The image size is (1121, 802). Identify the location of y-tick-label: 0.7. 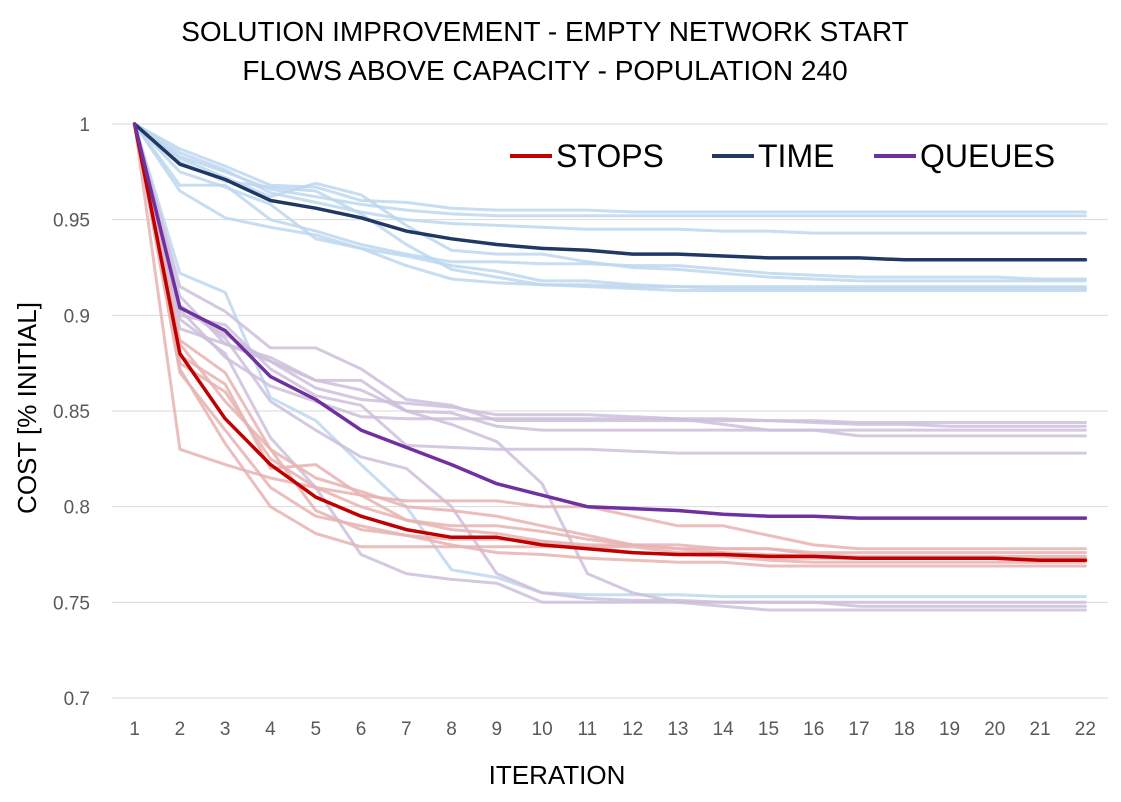
(77, 699).